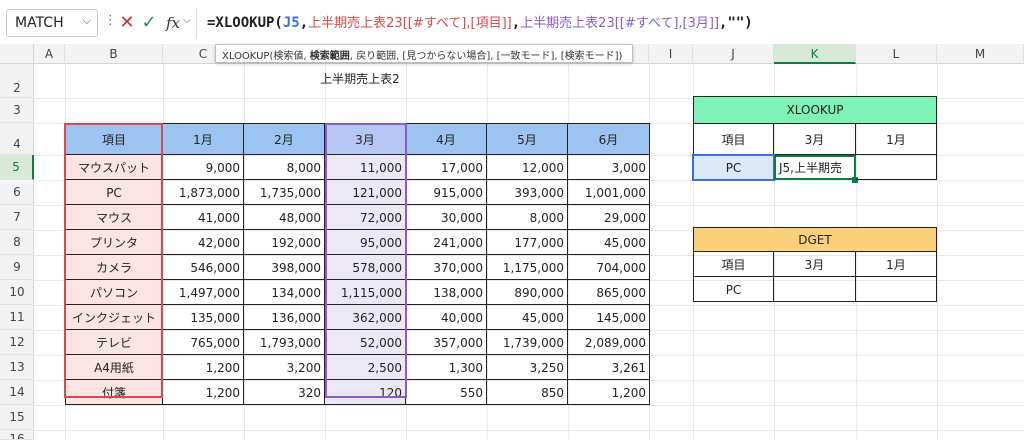 This screenshot has height=440, width=1024. I want to click on table-row-item: テレビ, so click(114, 342).